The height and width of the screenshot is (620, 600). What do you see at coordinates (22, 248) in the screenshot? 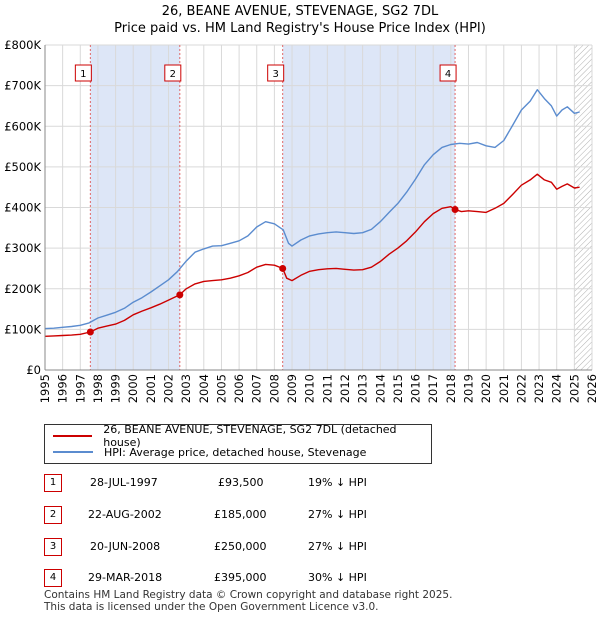
I see `y-tick-label: £300K` at bounding box center [22, 248].